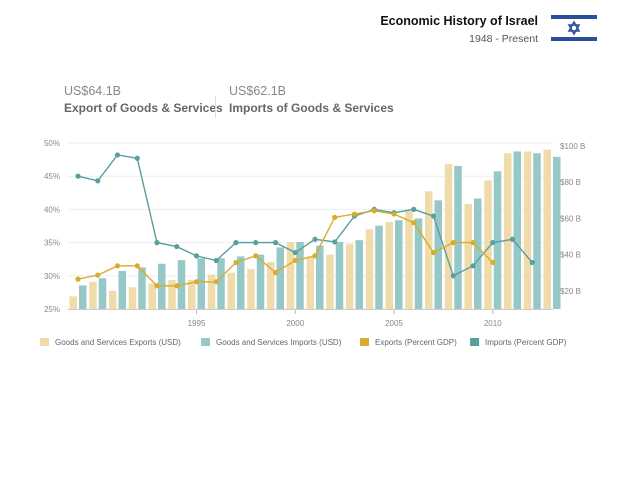 This screenshot has width=638, height=479. Describe the element at coordinates (215, 107) in the screenshot. I see `kpi-divider` at that location.